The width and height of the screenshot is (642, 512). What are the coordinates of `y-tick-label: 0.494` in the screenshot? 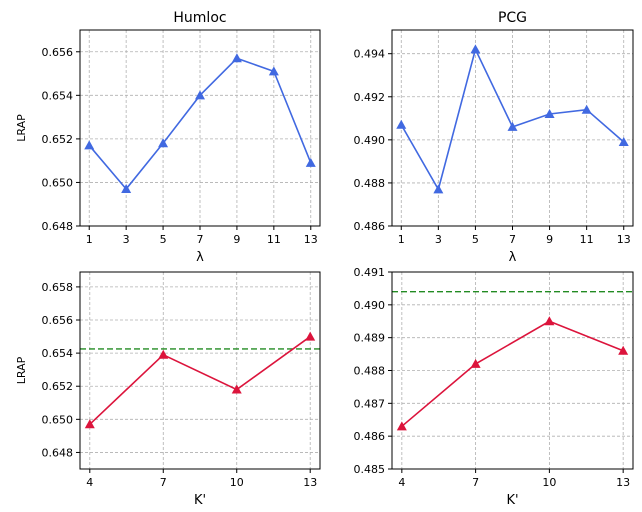 It's located at (370, 54).